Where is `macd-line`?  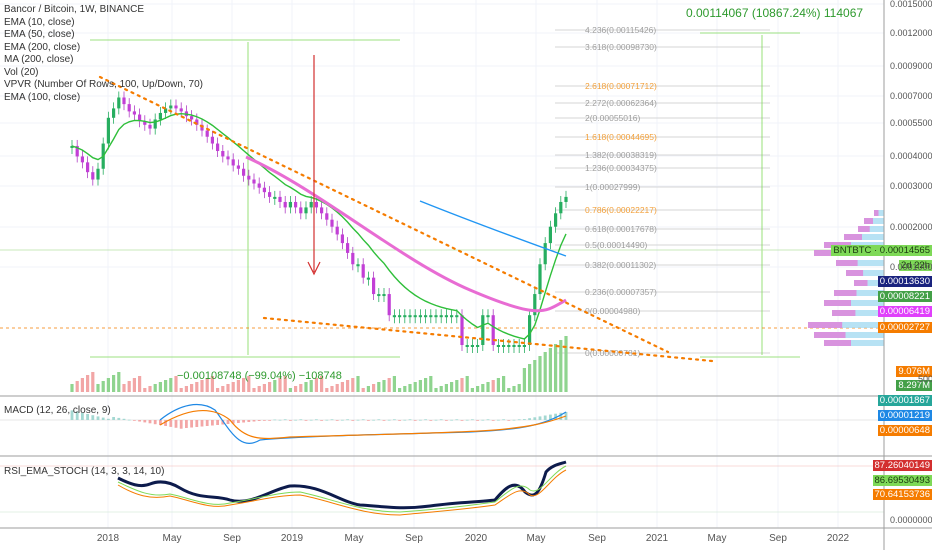
macd-line is located at coordinates (363, 423).